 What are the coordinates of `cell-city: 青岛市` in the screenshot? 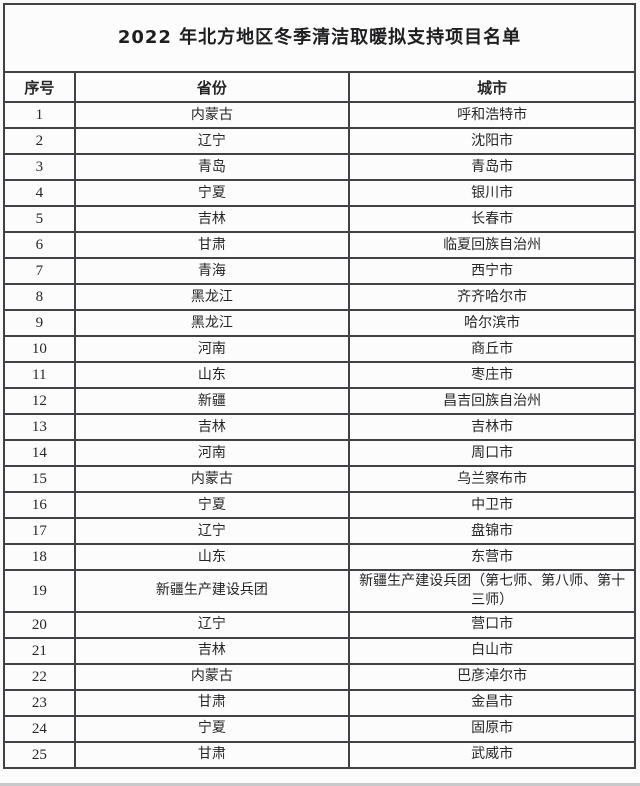 It's located at (492, 167).